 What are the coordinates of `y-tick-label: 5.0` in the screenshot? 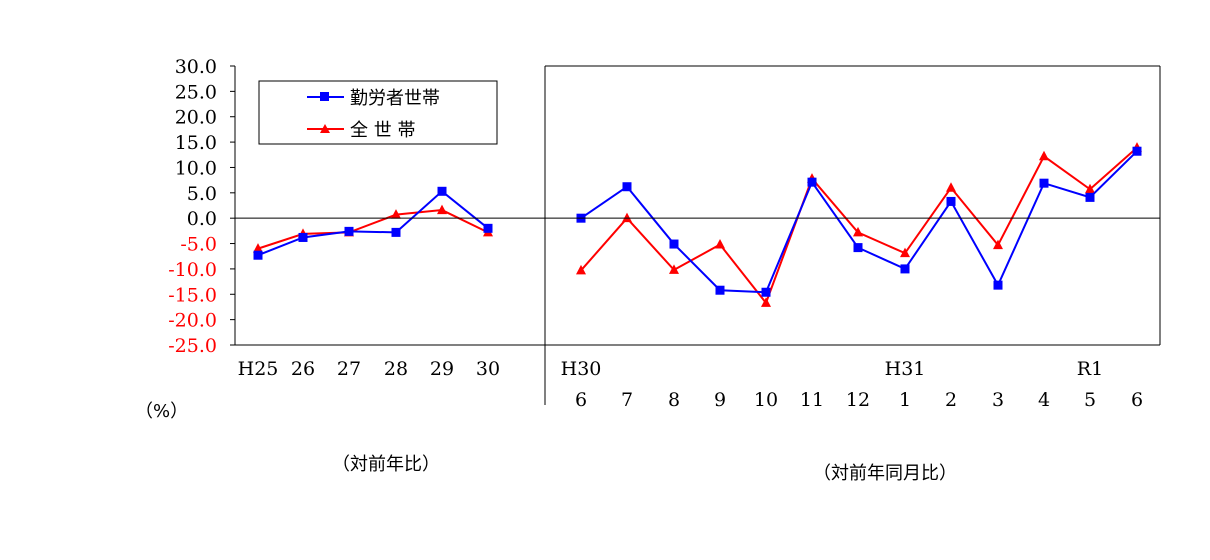 It's located at (202, 194).